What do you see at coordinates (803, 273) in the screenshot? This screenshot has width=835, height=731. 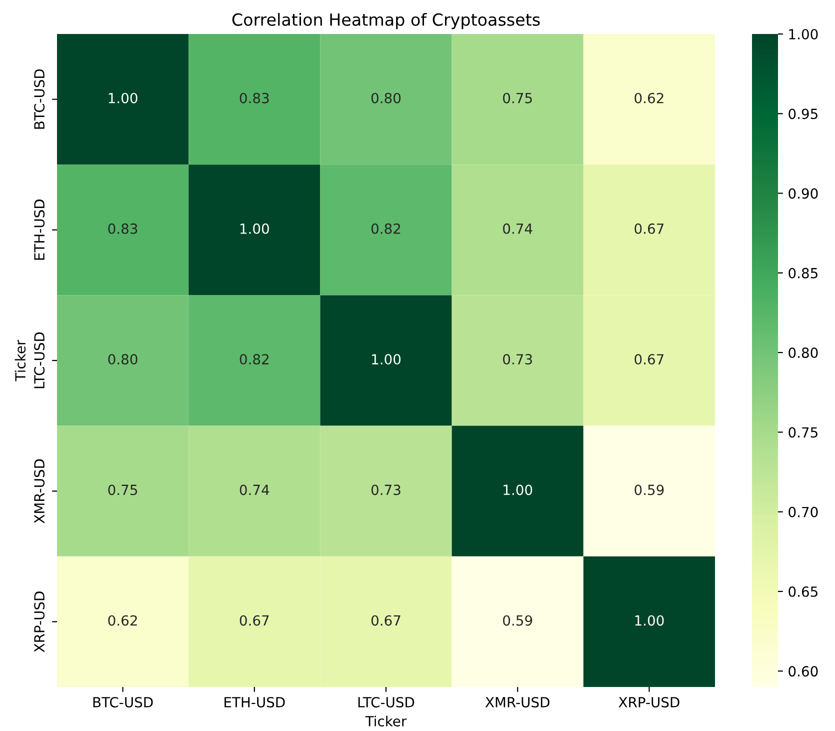 I see `text: 0.85` at bounding box center [803, 273].